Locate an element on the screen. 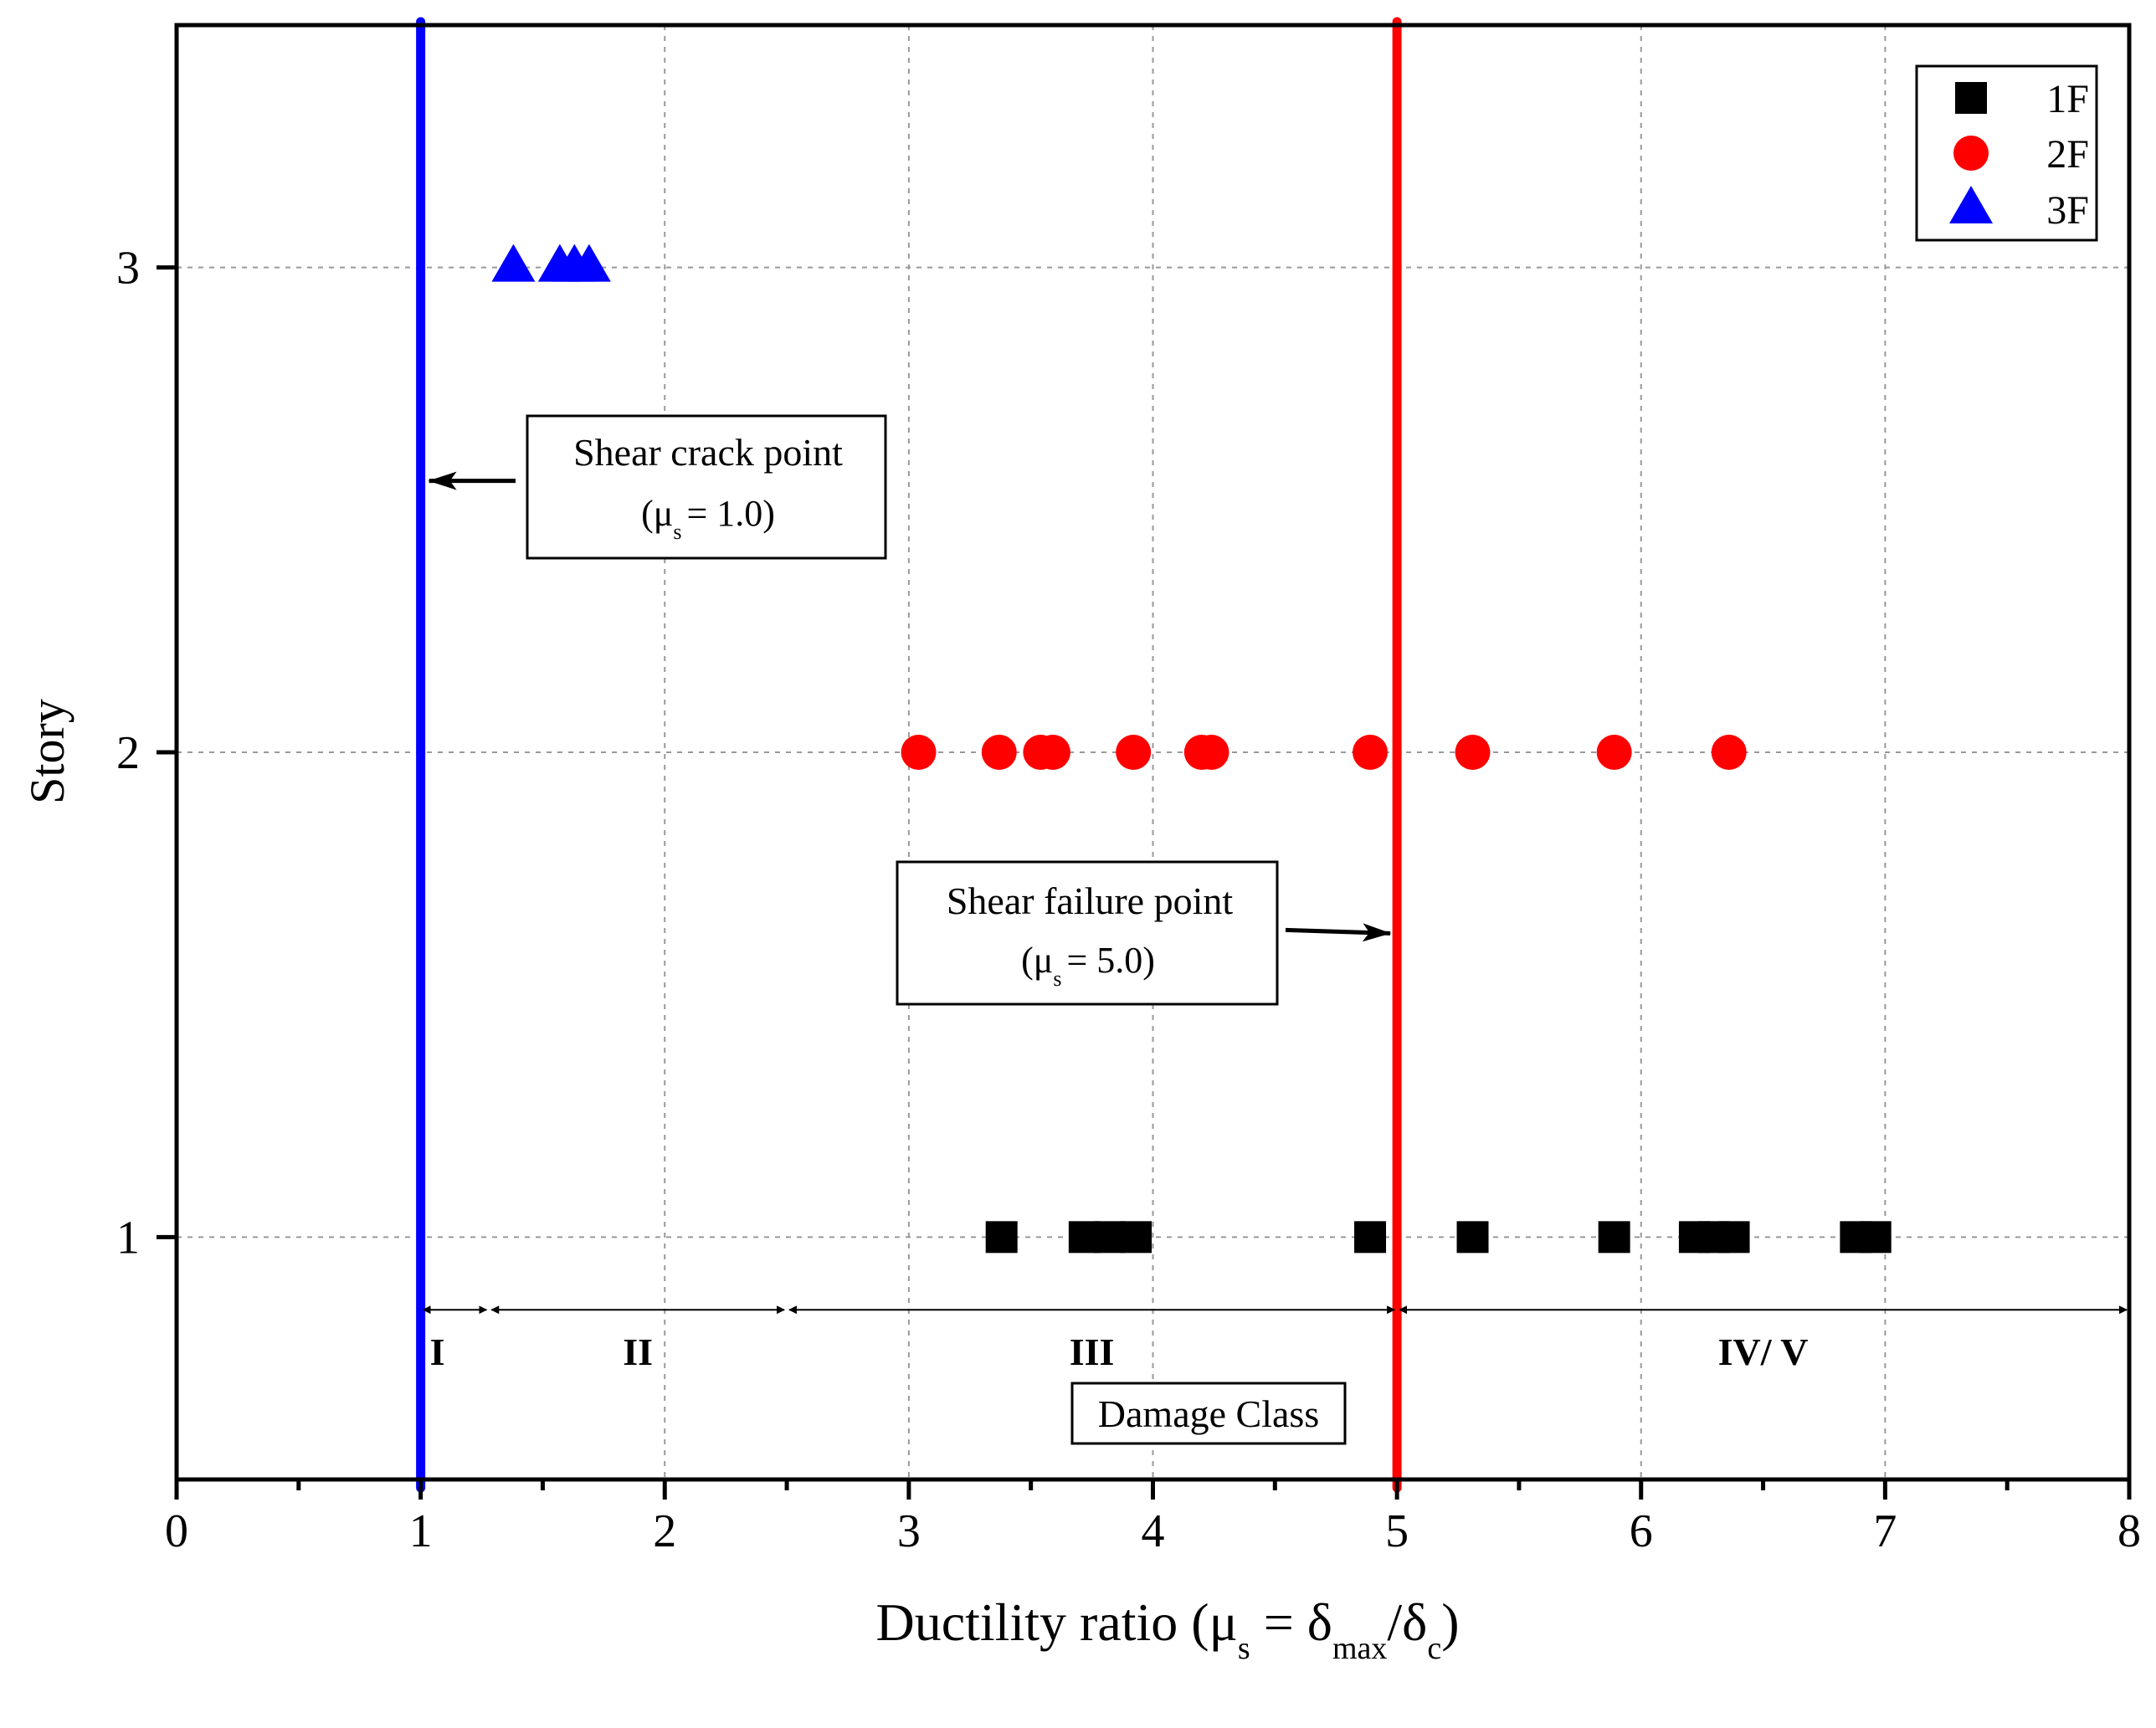 The image size is (2156, 1728). shear-crack-annotation: Shear crack point (μs = 1.0) is located at coordinates (657, 487).